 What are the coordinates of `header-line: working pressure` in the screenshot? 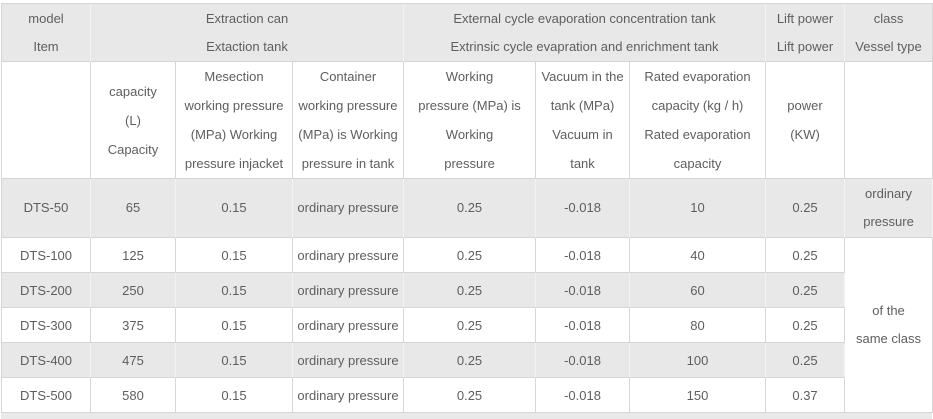 It's located at (348, 105).